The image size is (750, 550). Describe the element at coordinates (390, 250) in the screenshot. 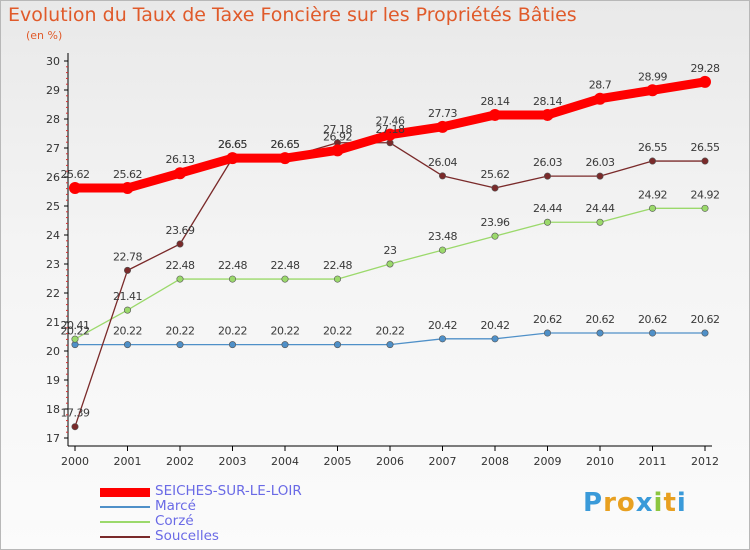

I see `data-label: 23` at that location.